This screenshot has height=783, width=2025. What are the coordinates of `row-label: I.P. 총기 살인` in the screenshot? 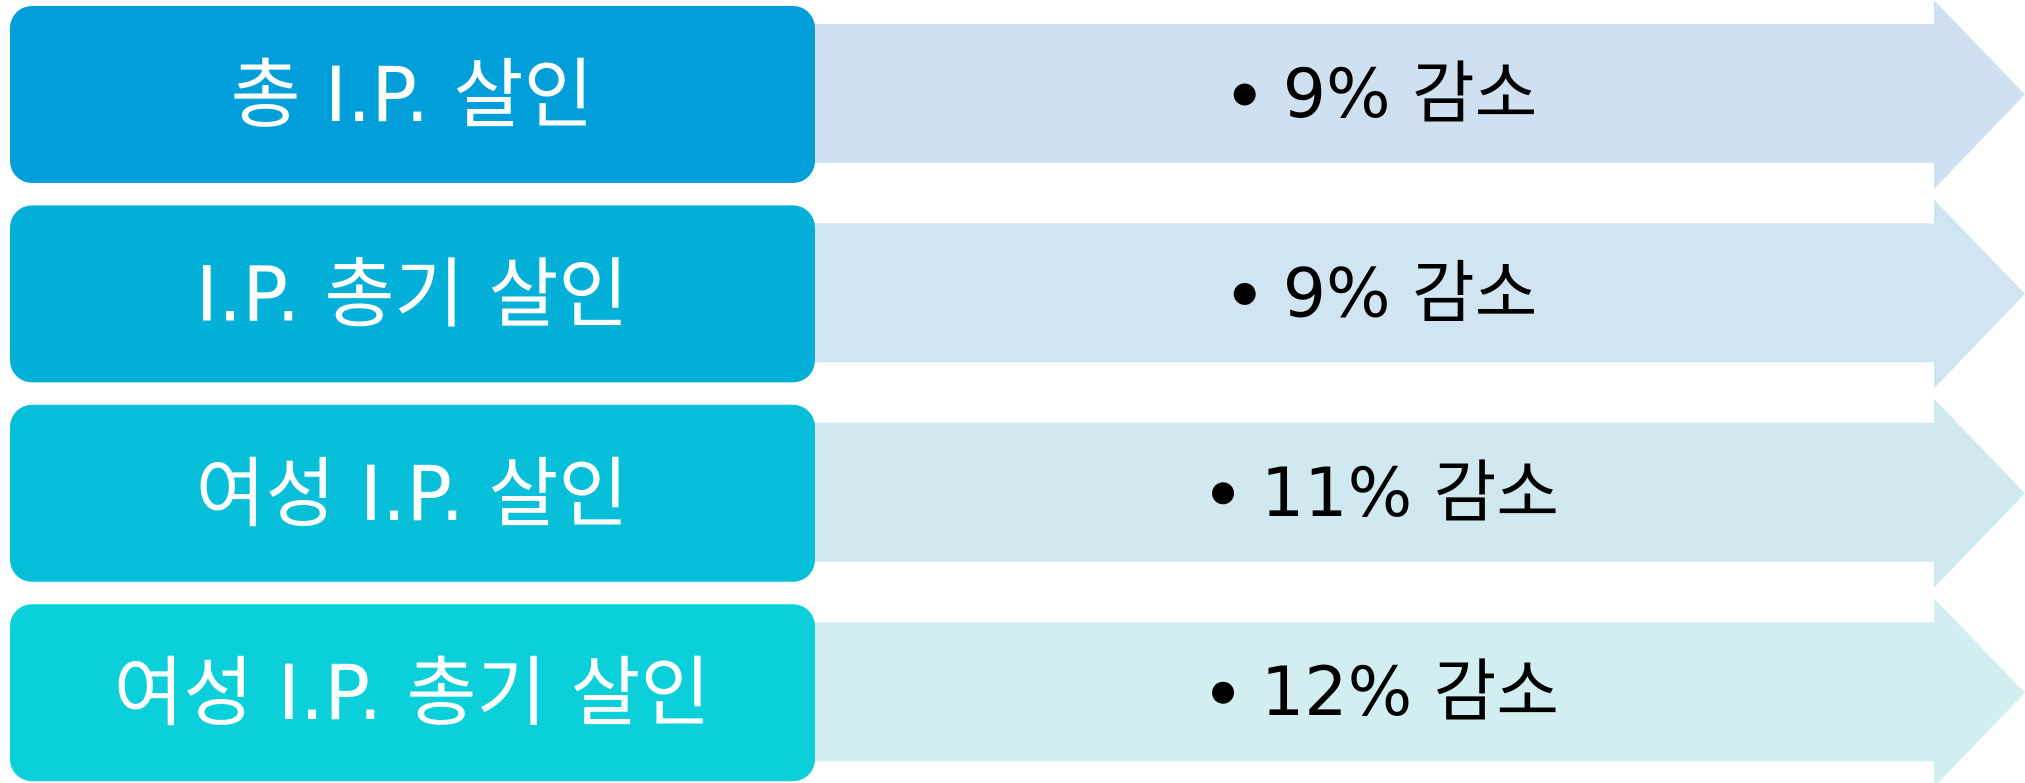 It's located at (412, 293).